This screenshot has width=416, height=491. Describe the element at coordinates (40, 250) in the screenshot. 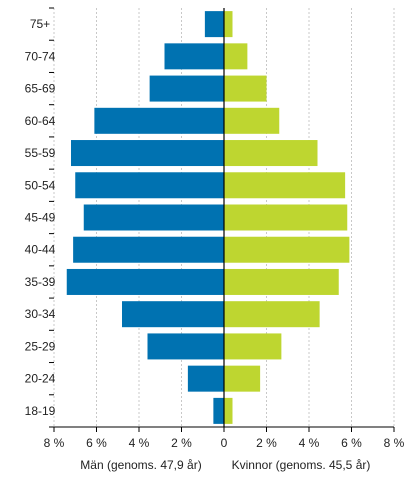

I see `category-label: 40-44` at that location.